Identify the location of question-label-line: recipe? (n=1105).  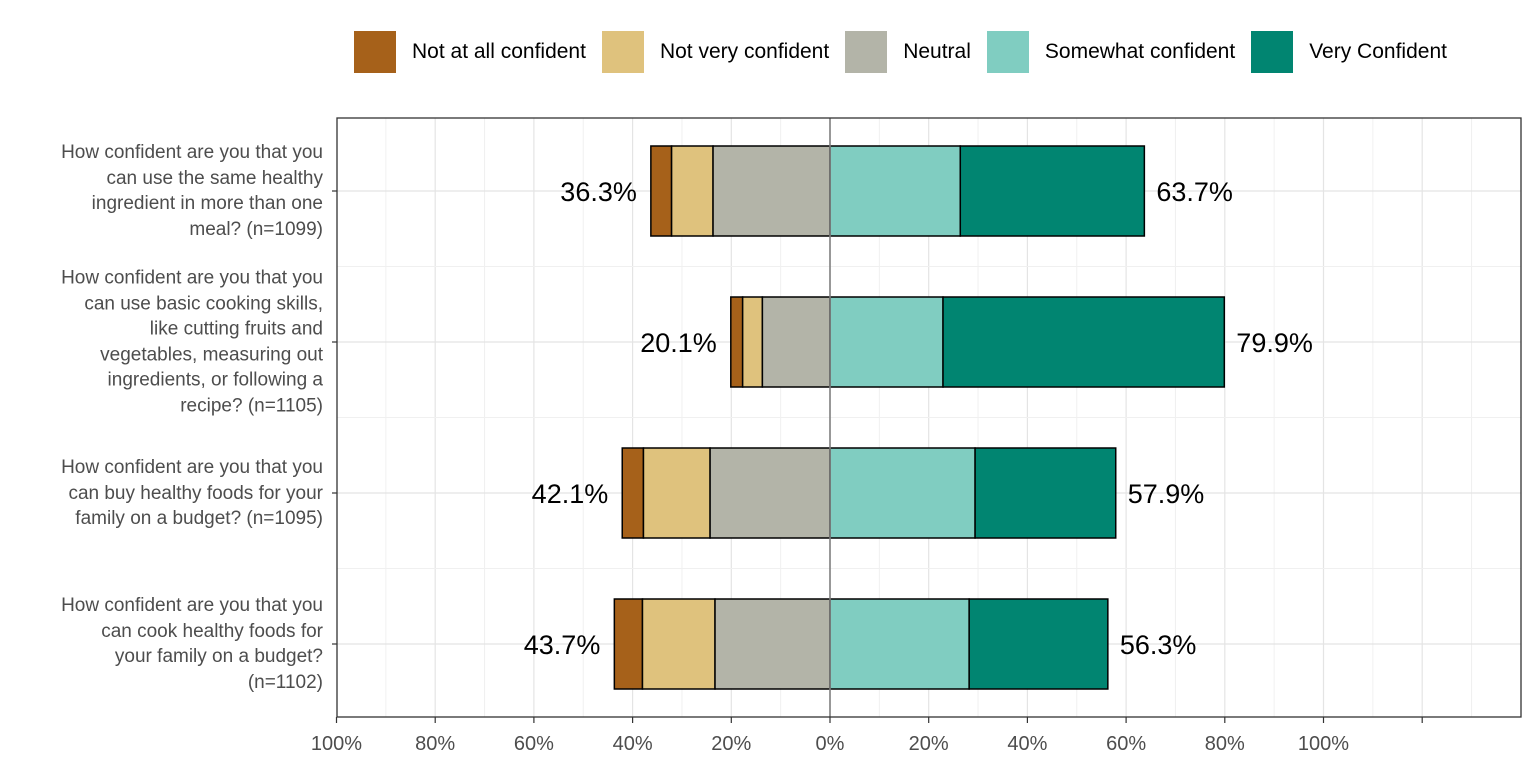
(251, 405).